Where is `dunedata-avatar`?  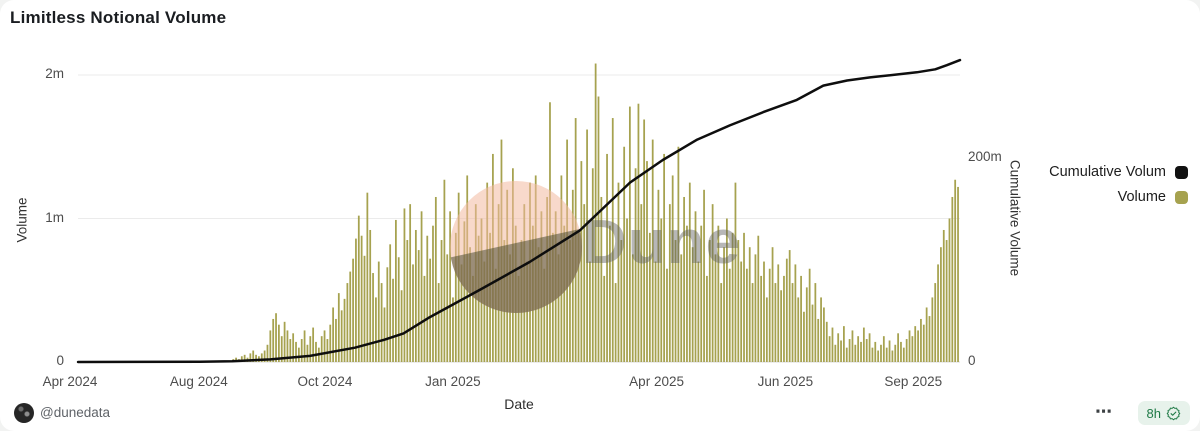
dunedata-avatar is located at coordinates (24, 413).